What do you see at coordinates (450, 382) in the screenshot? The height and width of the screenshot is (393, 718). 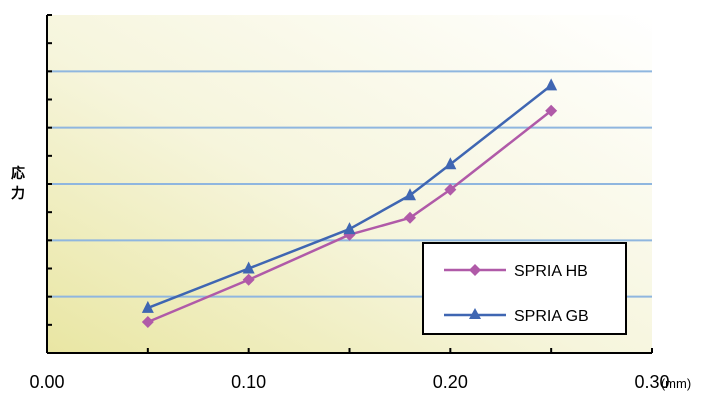 I see `x-tick-label: 0.20` at bounding box center [450, 382].